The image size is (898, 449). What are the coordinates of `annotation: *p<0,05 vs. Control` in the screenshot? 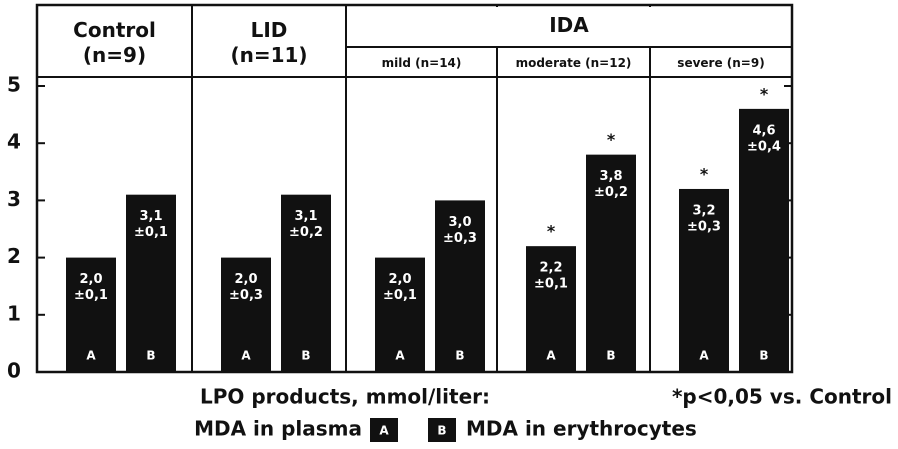 It's located at (782, 397).